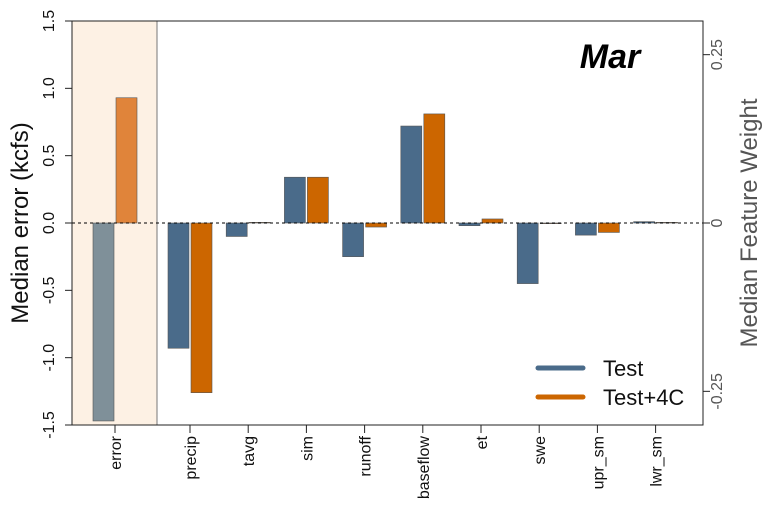 This screenshot has width=768, height=512. What do you see at coordinates (376, 225) in the screenshot?
I see `bar-runoff-test4c` at bounding box center [376, 225].